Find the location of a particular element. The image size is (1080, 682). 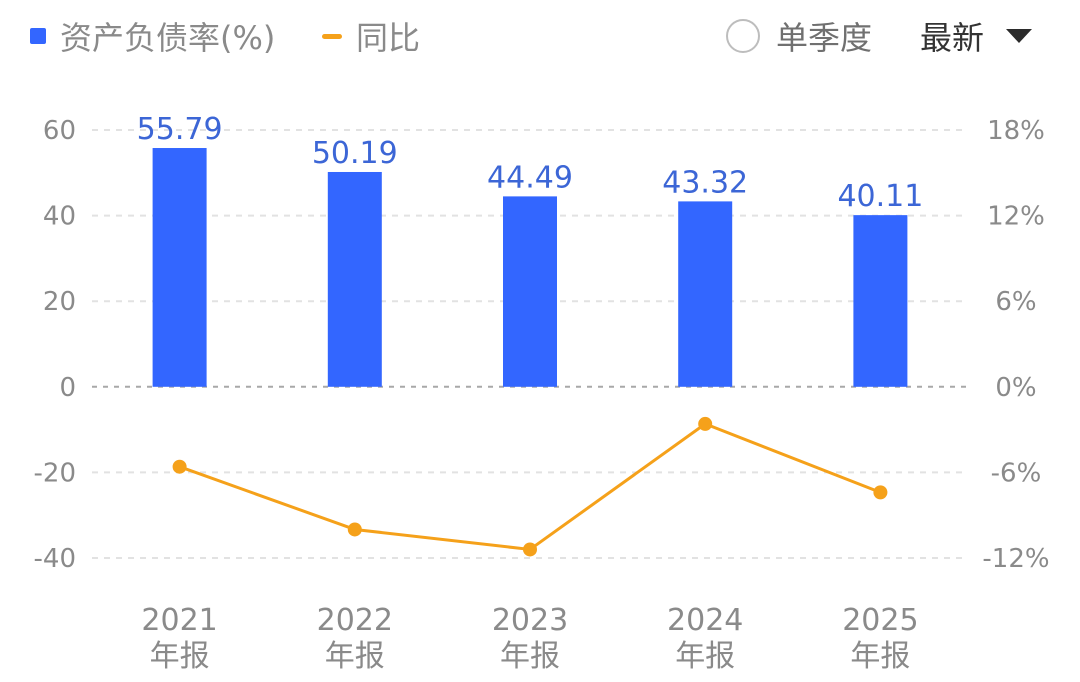

period-dropdown: 最新 is located at coordinates (976, 36).